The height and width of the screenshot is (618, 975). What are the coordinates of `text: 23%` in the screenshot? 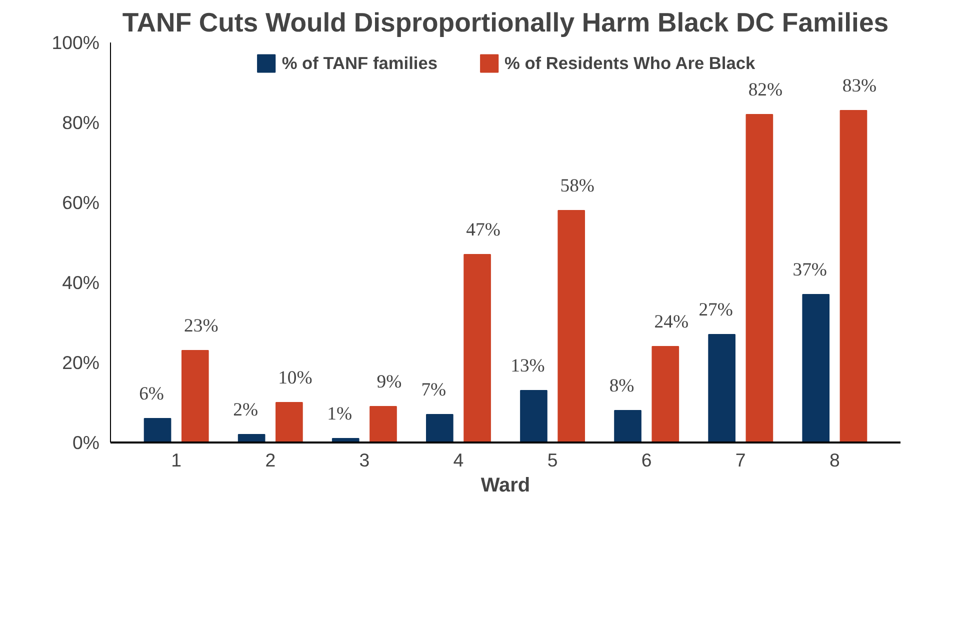 It's located at (201, 326).